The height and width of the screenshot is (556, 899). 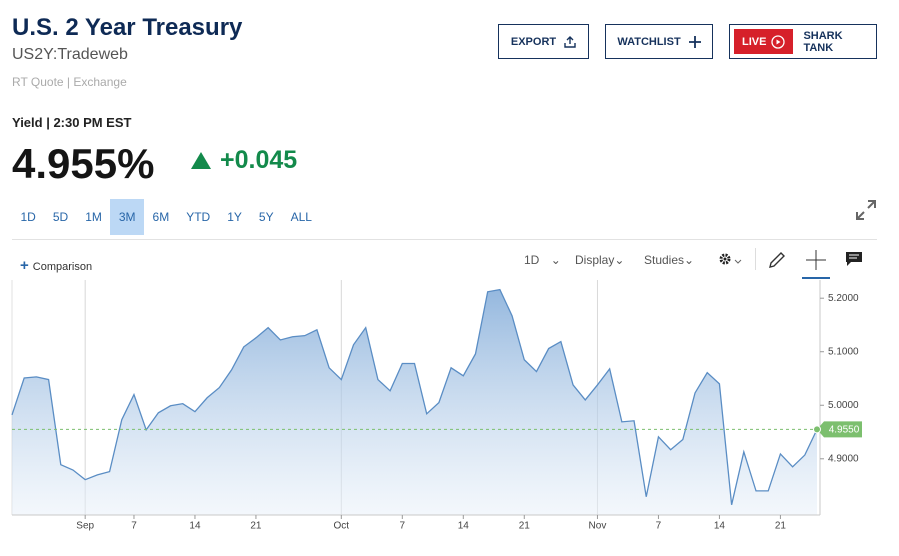 I want to click on range-tab: ALL, so click(x=301, y=217).